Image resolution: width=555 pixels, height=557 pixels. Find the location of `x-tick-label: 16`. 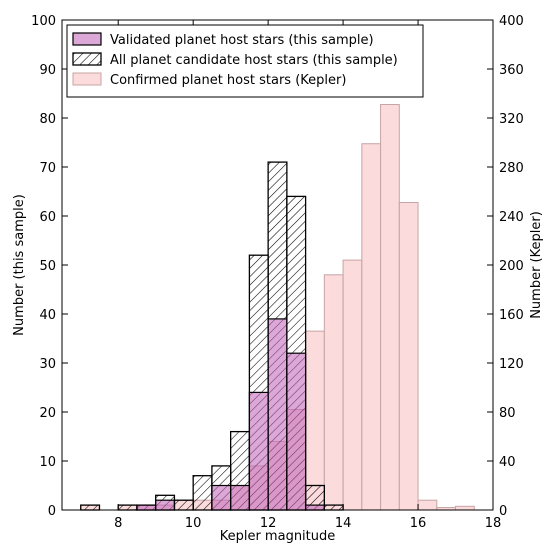

x-tick-label: 16 is located at coordinates (418, 523).